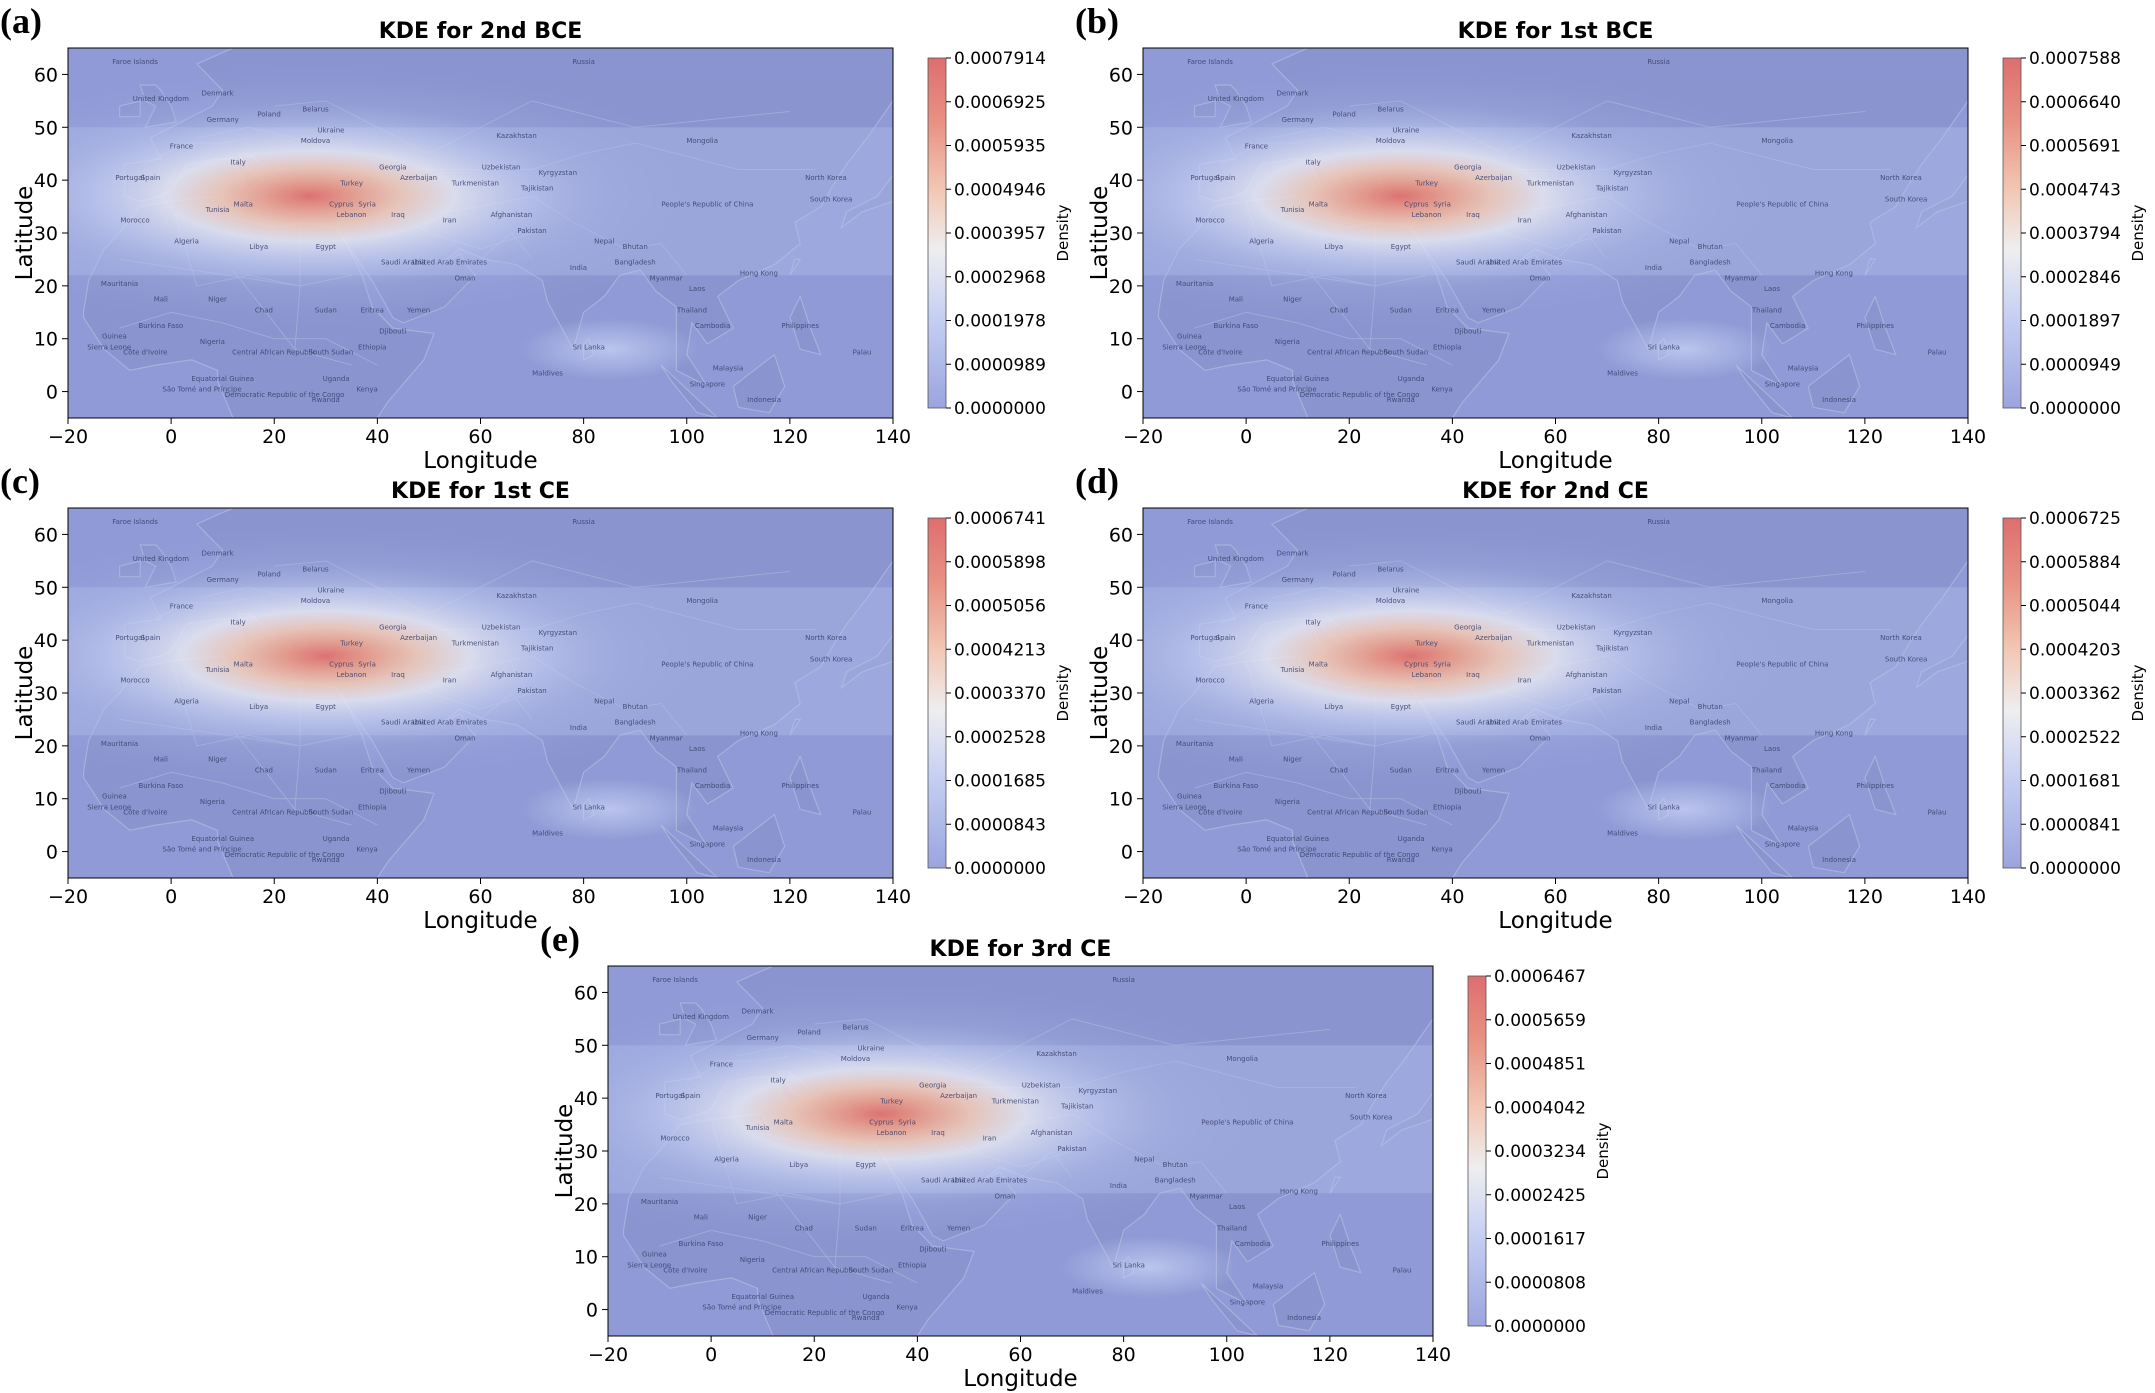 Image resolution: width=2155 pixels, height=1393 pixels. Describe the element at coordinates (481, 31) in the screenshot. I see `chart-title: KDE for 2nd BCE` at that location.